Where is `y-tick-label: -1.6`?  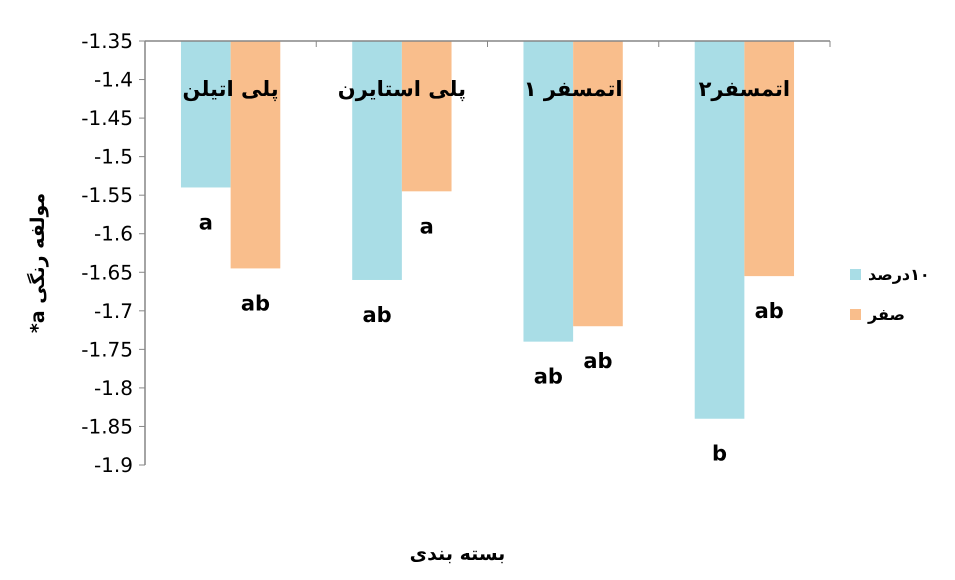 y-tick-label: -1.6 is located at coordinates (113, 234).